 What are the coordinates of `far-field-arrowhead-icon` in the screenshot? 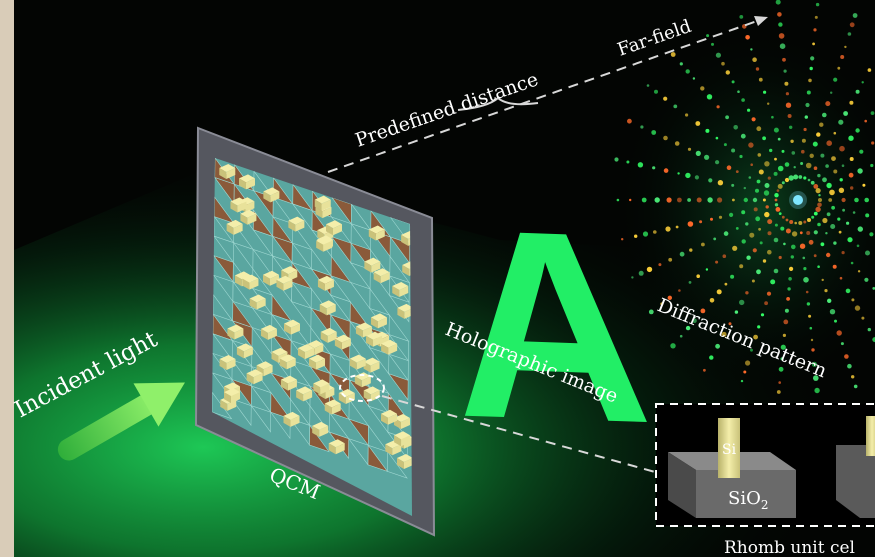 It's located at (761, 21).